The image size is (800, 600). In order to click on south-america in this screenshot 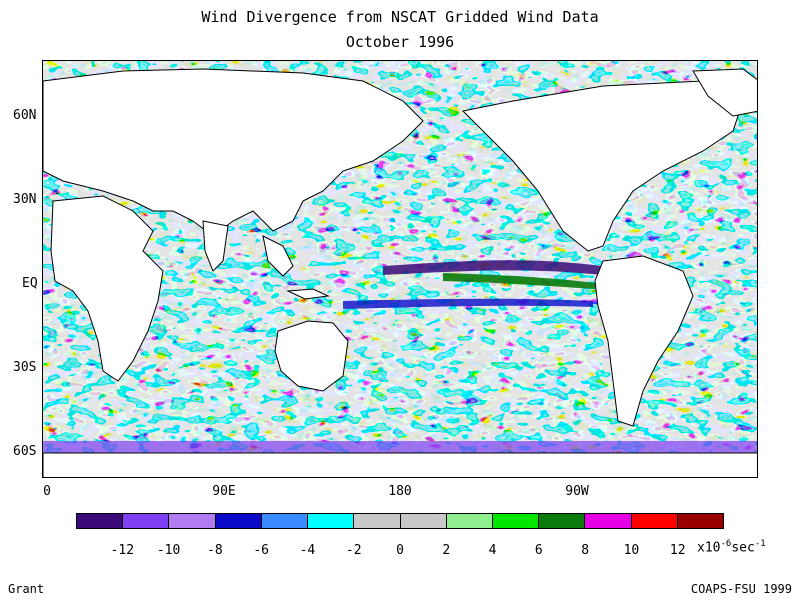, I will do `click(644, 341)`.